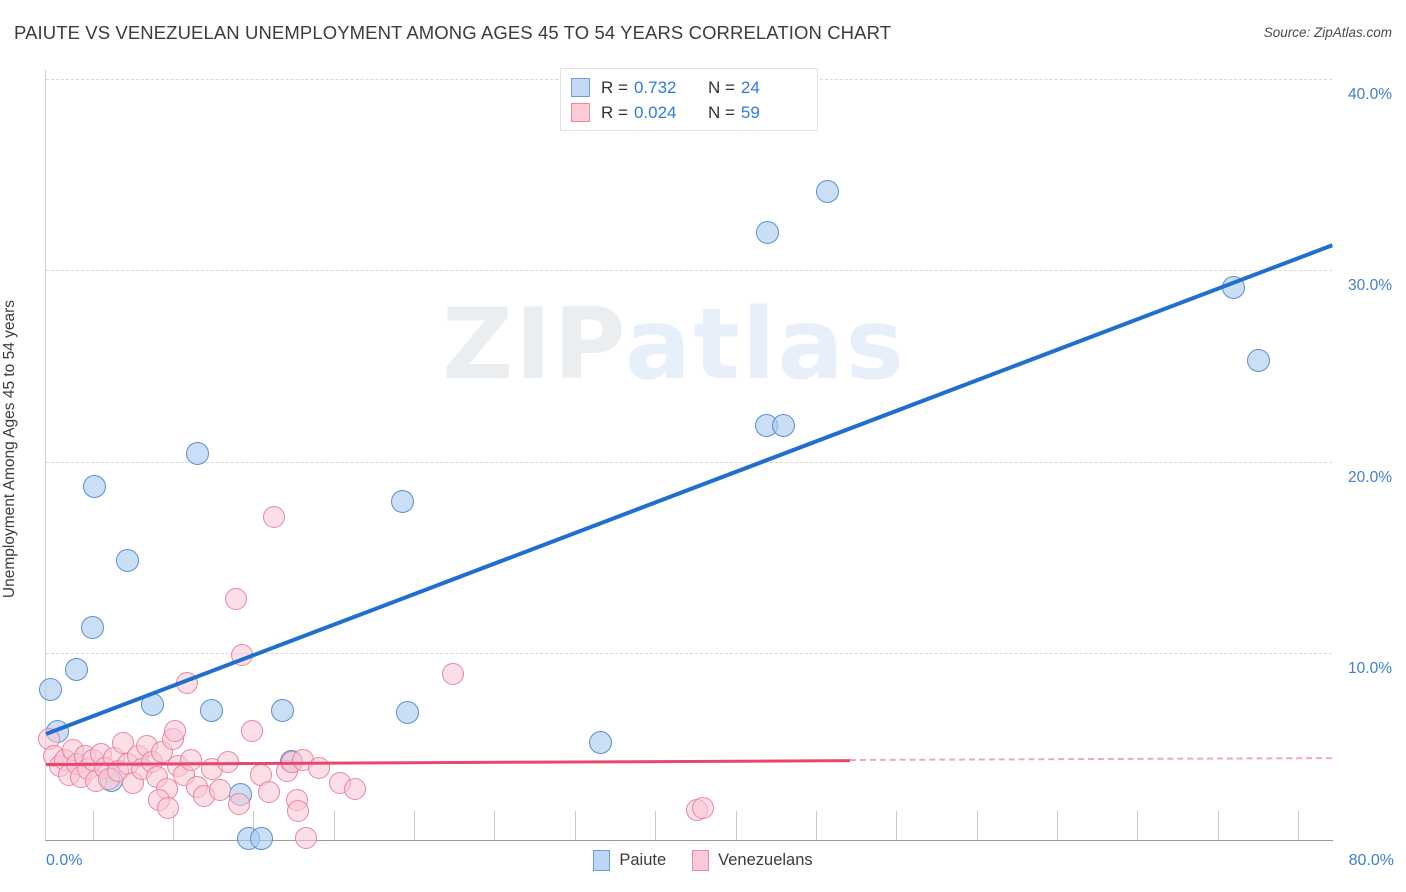 The image size is (1406, 892). What do you see at coordinates (721, 112) in the screenshot?
I see `n-label-venezuelans: N =` at bounding box center [721, 112].